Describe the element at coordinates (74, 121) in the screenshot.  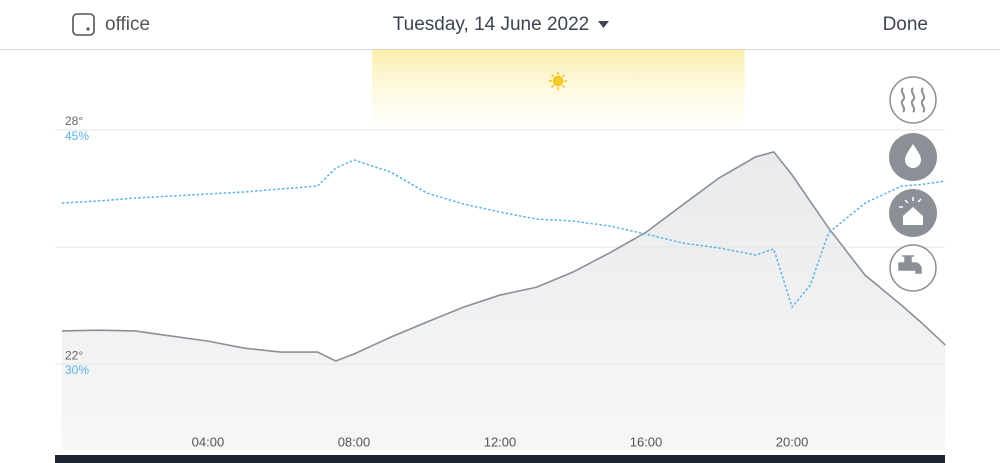
I see `y-tick-label: 28°` at that location.